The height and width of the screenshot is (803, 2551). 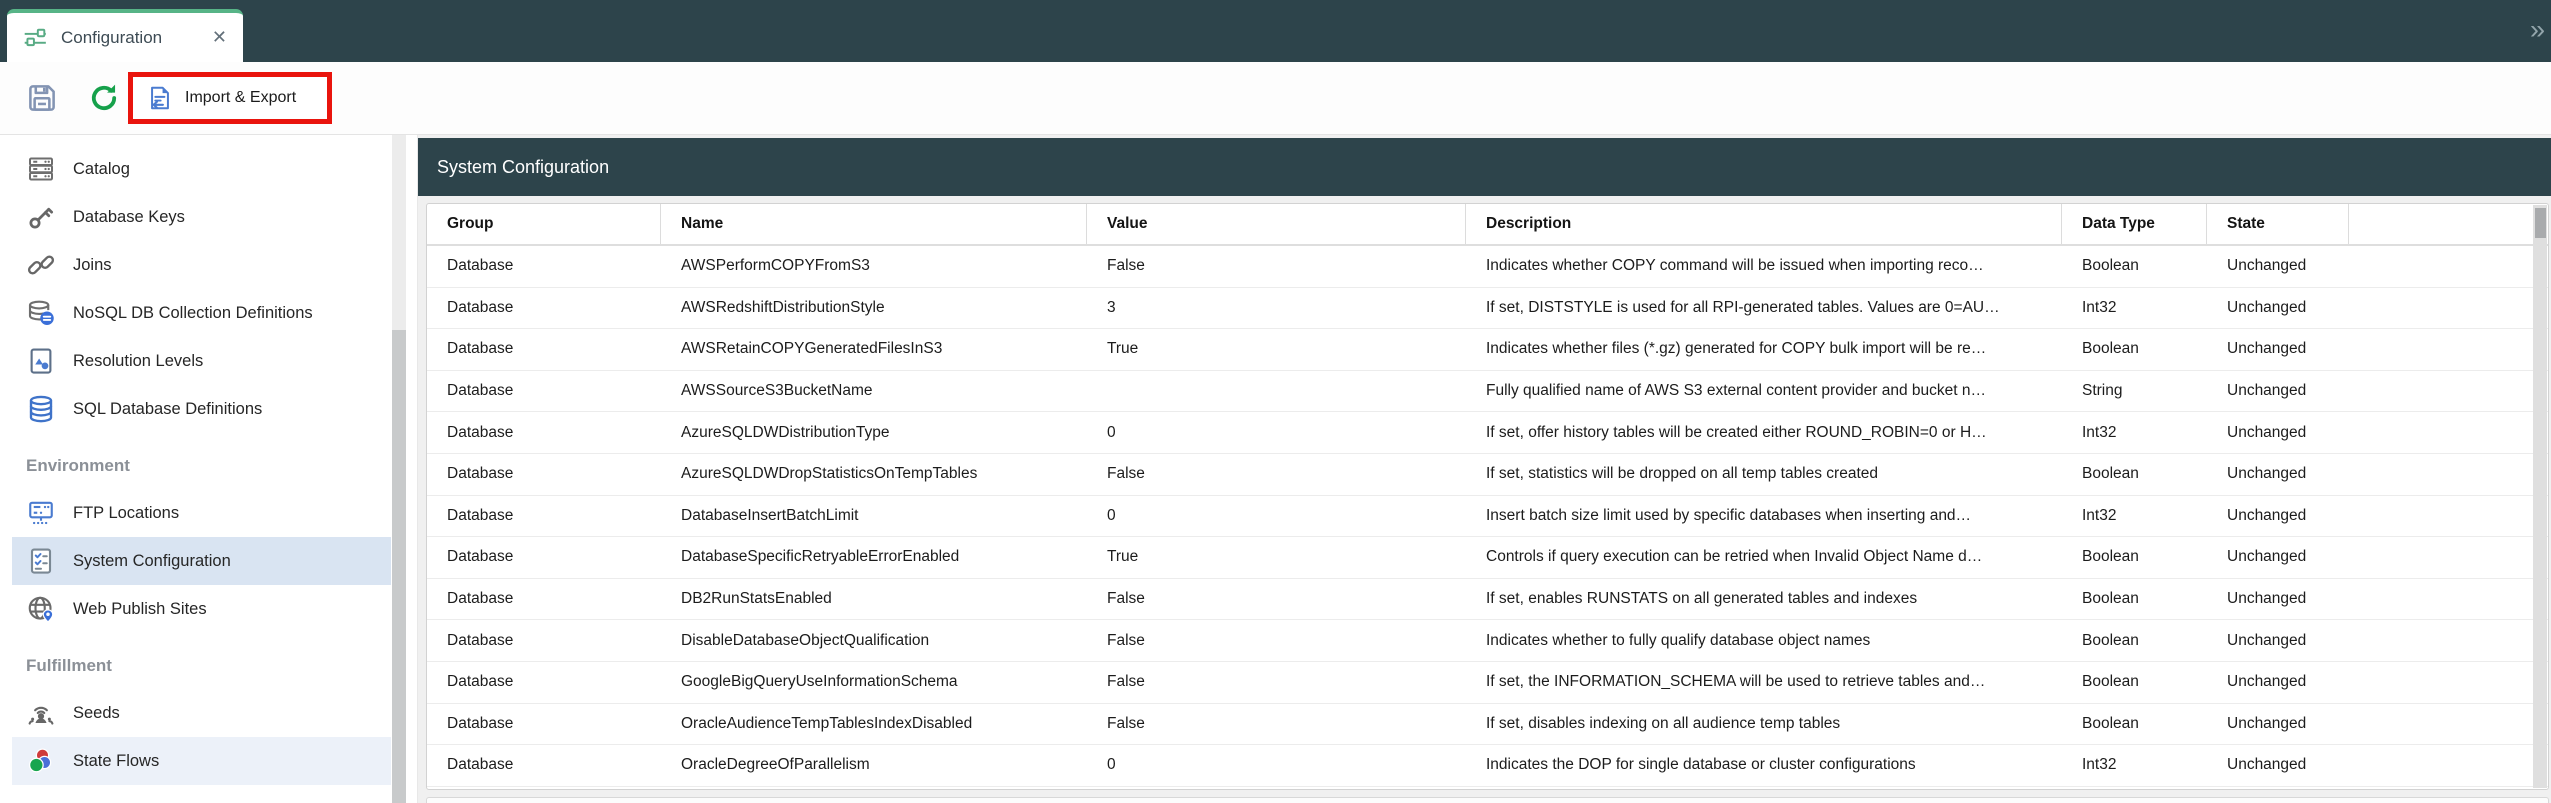 I want to click on cell-name: AWSRetainCOPYGeneratedFilesInS3, so click(x=812, y=349).